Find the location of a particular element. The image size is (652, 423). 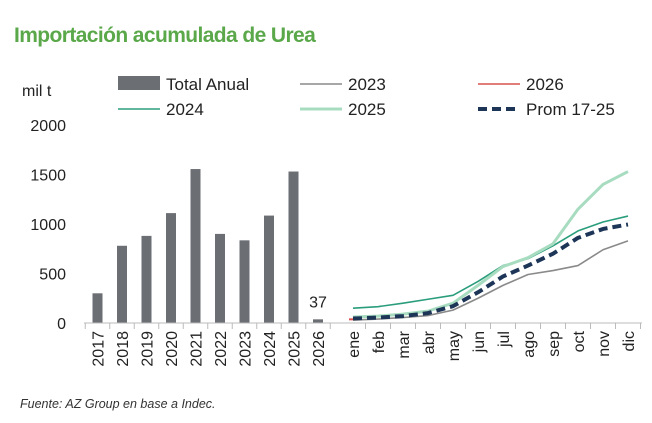

x-tick-label: sep is located at coordinates (554, 344).